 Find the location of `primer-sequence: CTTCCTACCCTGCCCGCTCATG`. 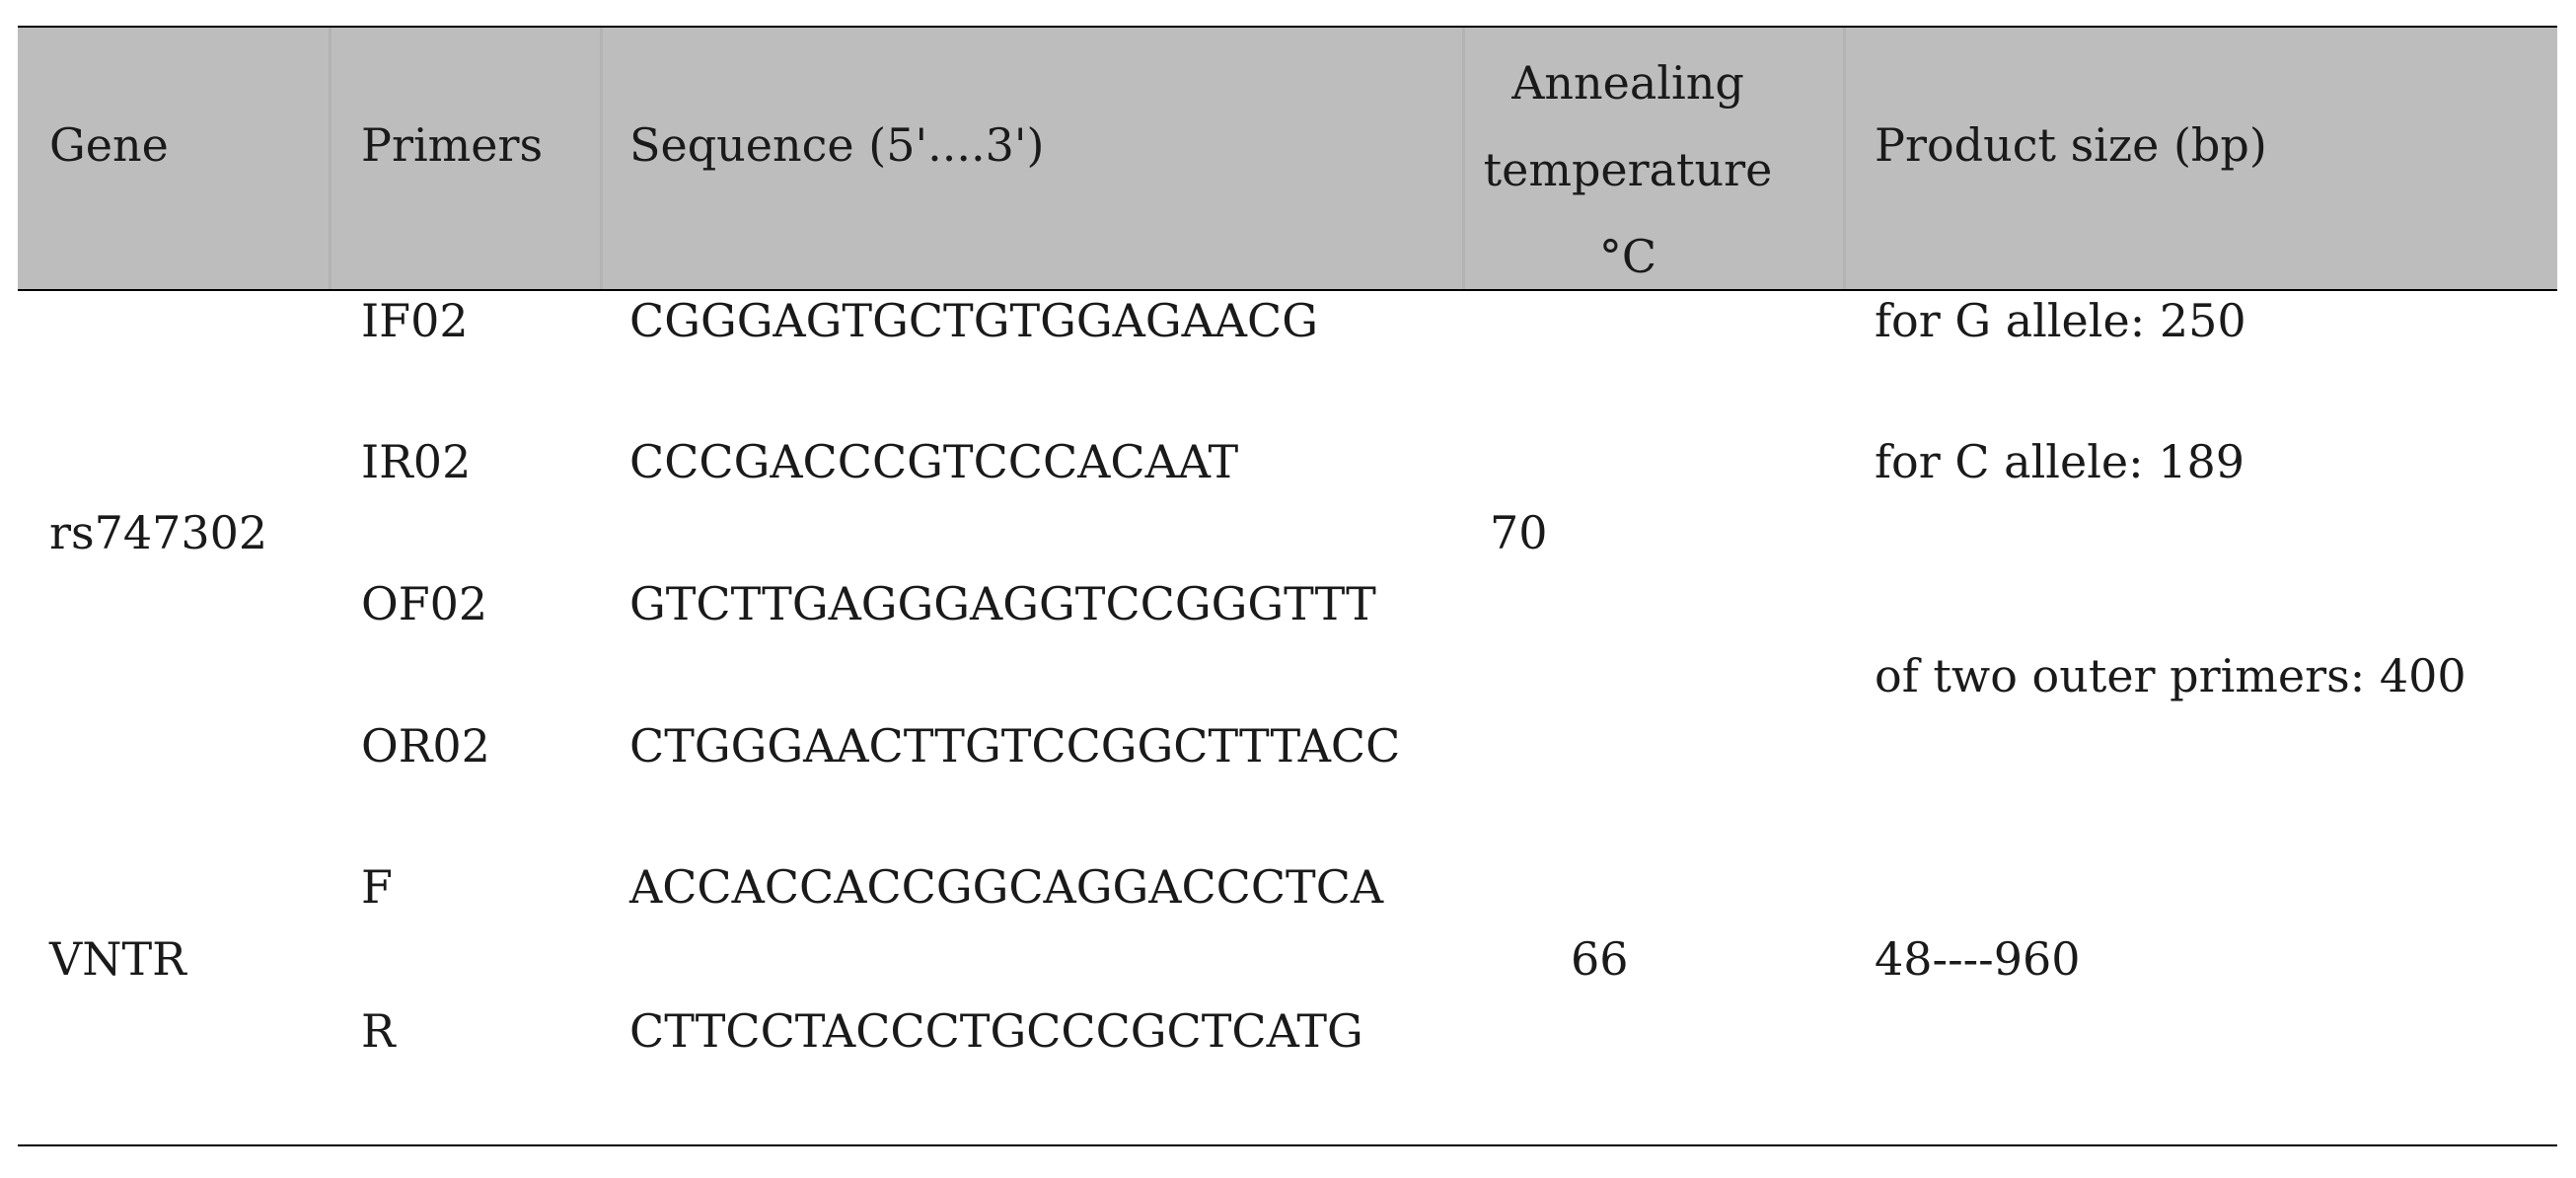

primer-sequence: CTTCCTACCCTGCCCGCTCATG is located at coordinates (996, 1031).